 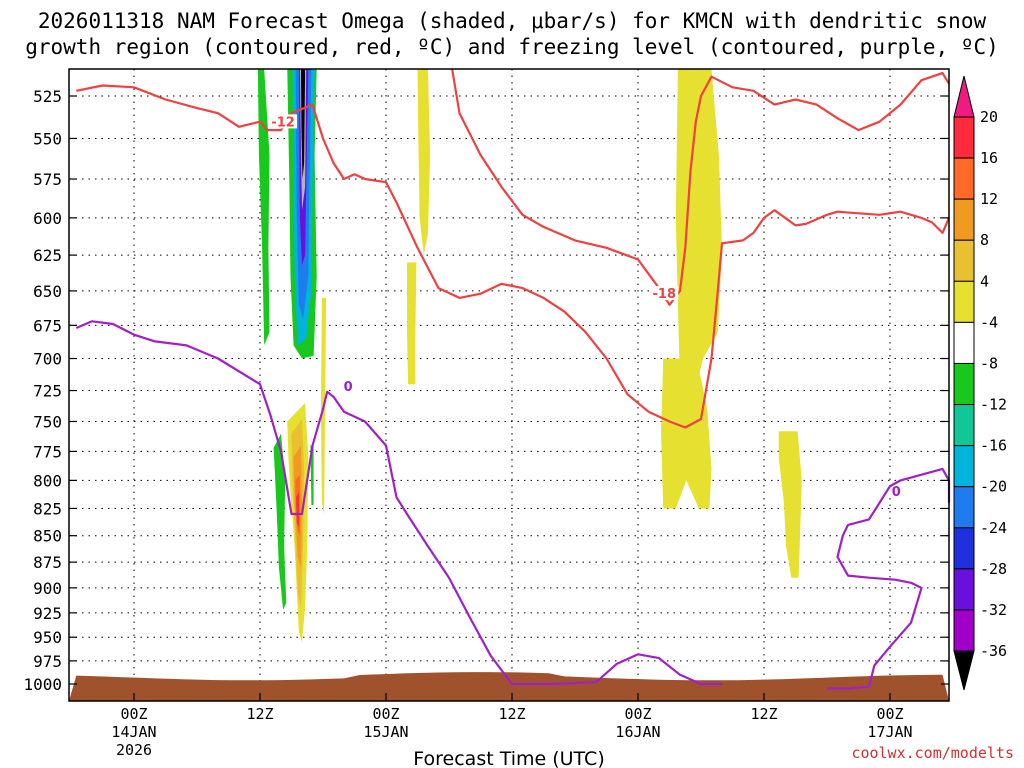 I want to click on y-tick-label: 950, so click(x=47, y=637).